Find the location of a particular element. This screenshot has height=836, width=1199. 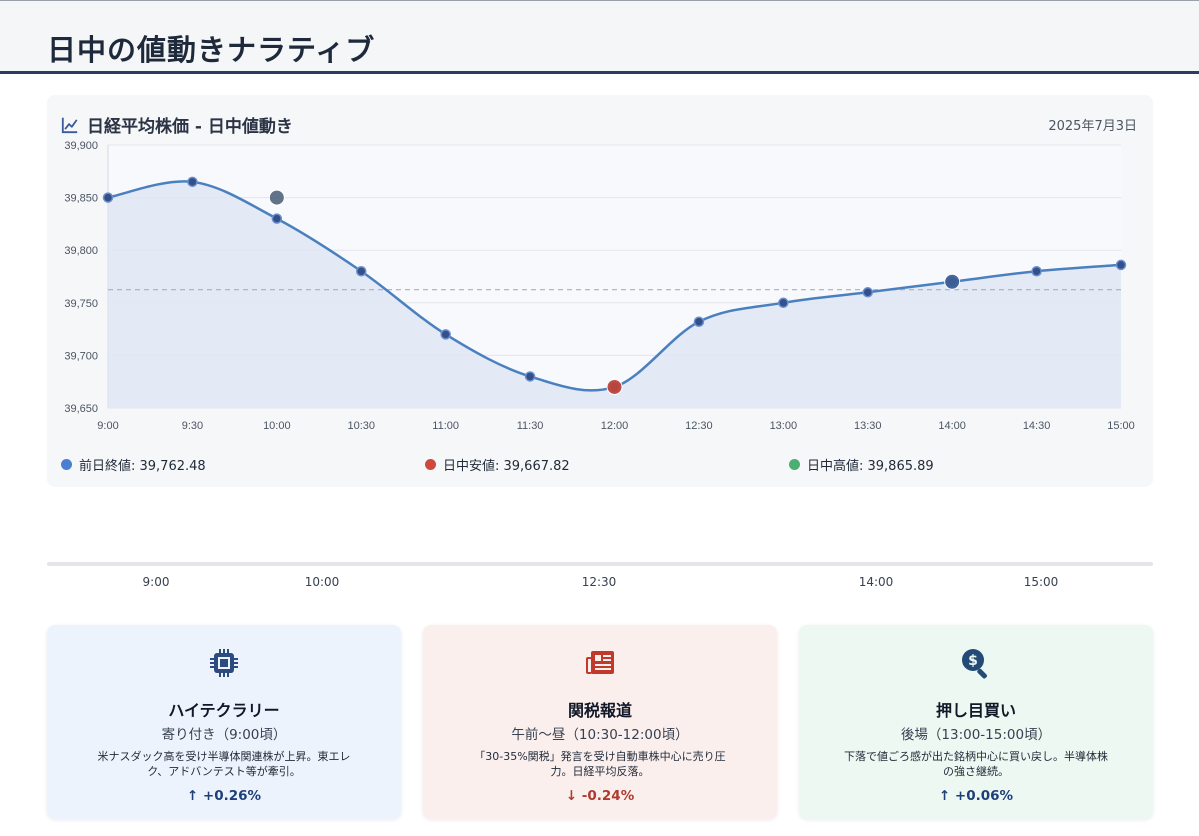

page-header: 日中の値動きナラティブ is located at coordinates (599, 37).